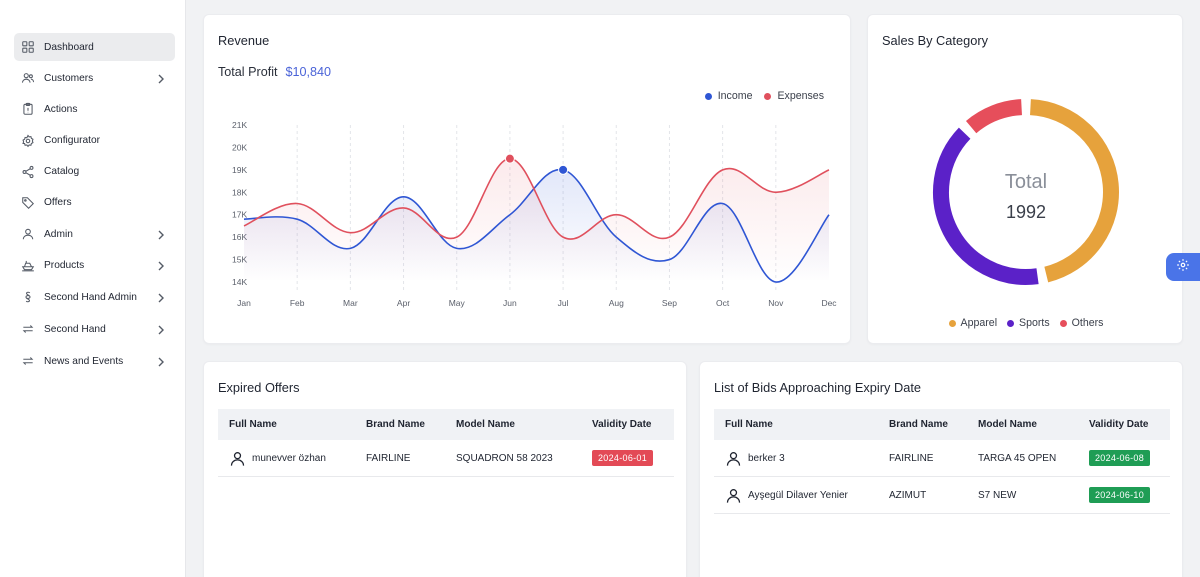 Image resolution: width=1200 pixels, height=577 pixels. I want to click on legend-item-sports: Sports, so click(1028, 323).